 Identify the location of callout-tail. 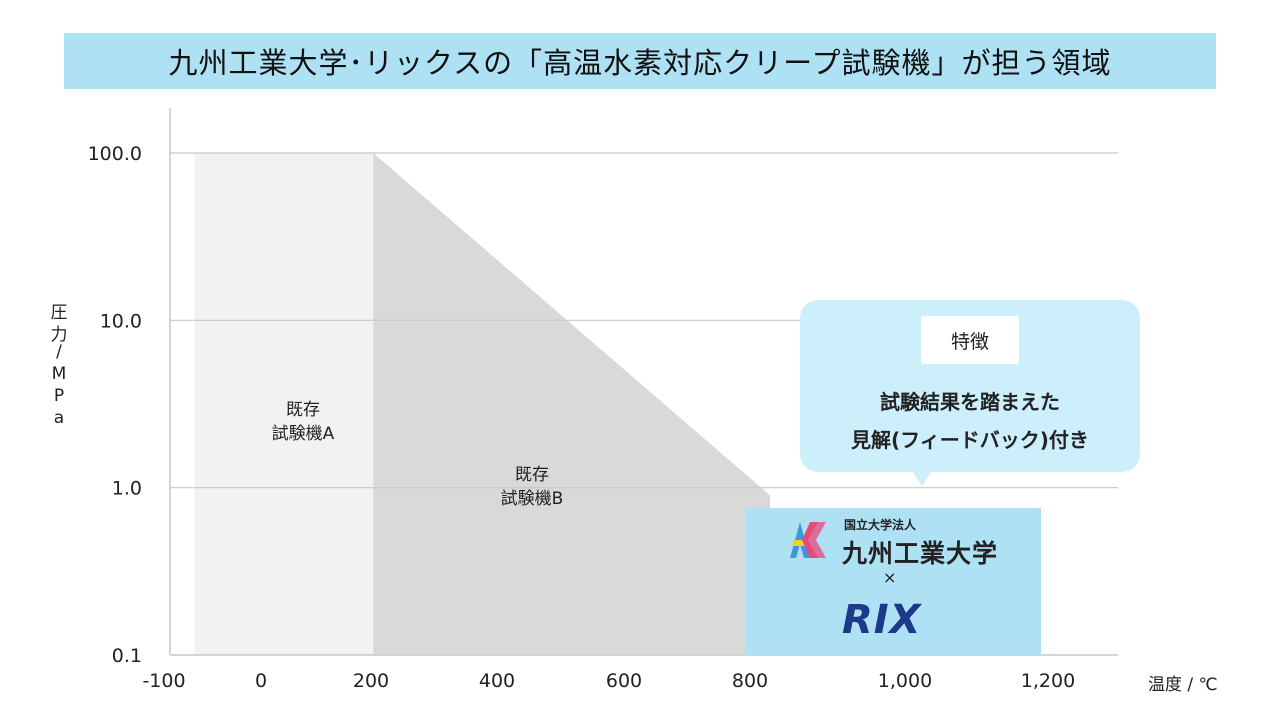
(922, 477).